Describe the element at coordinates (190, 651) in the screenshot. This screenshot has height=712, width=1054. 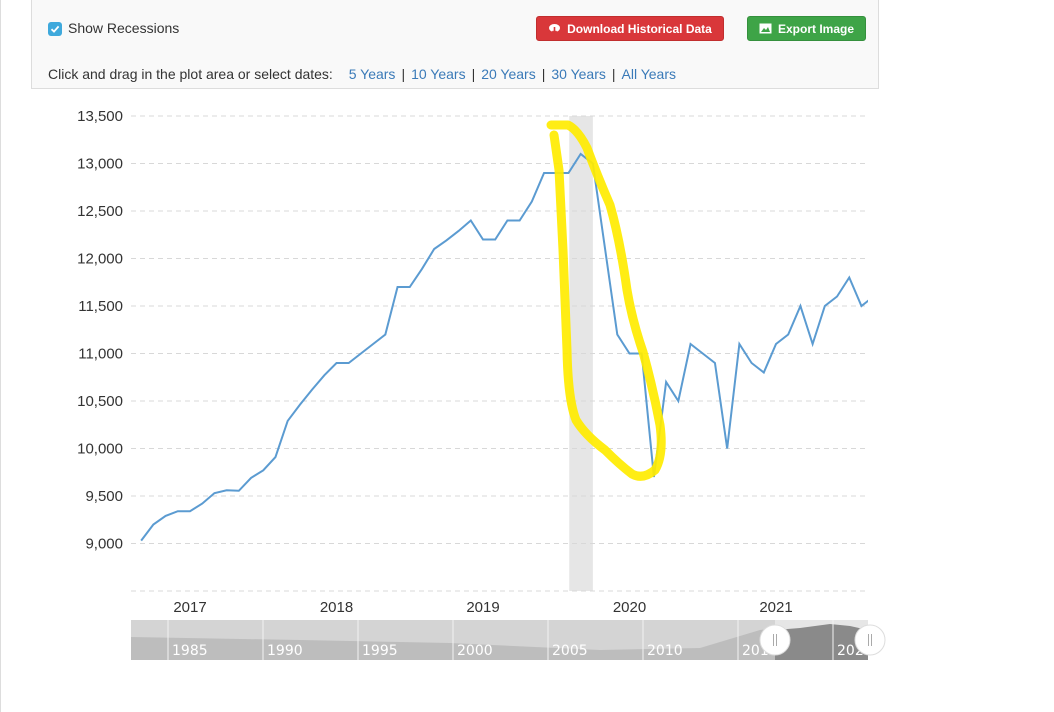
I see `navigator-label: 1985` at that location.